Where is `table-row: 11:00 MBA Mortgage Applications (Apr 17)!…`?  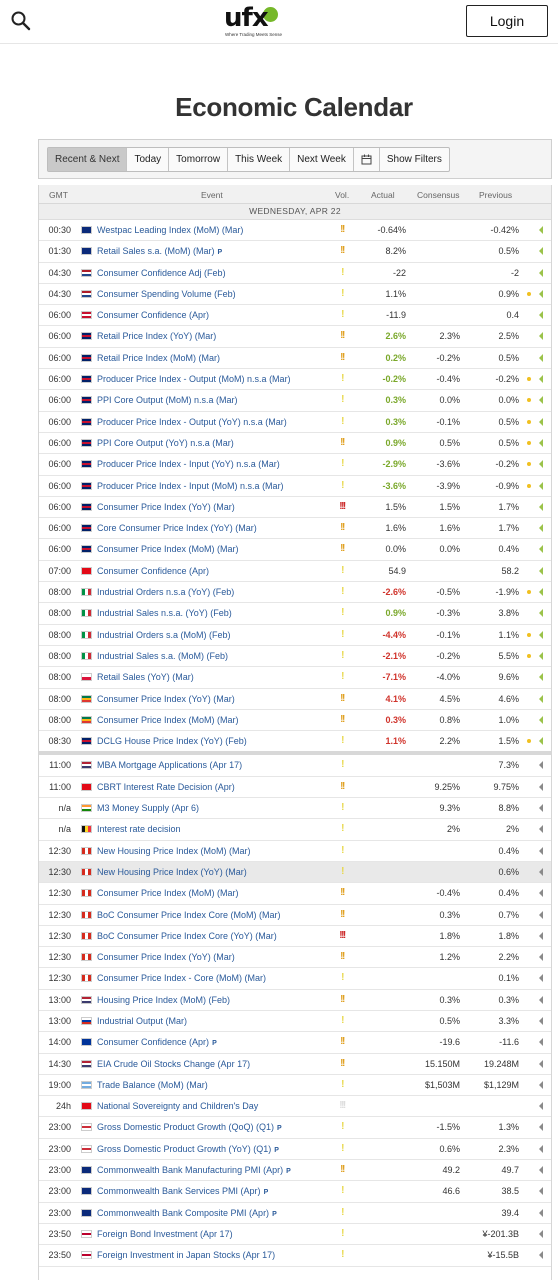 table-row: 11:00 MBA Mortgage Applications (Apr 17)!… is located at coordinates (295, 766).